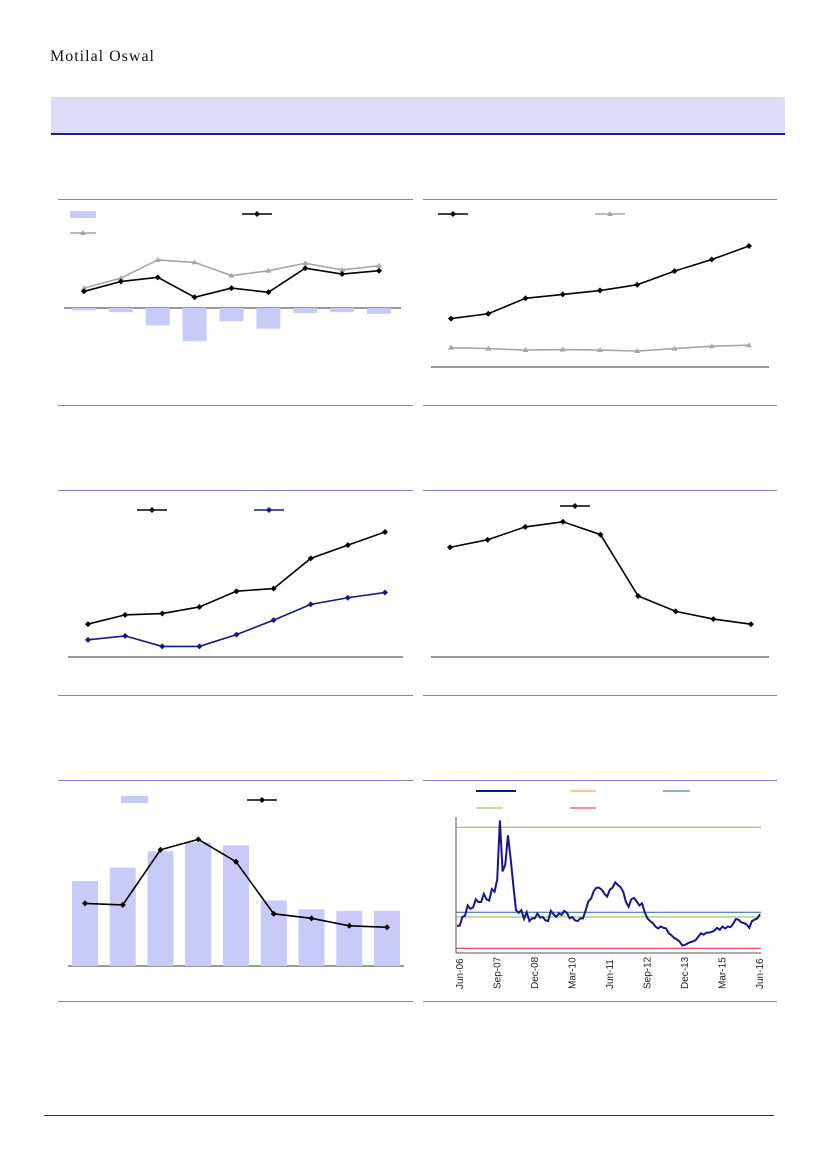 The image size is (827, 1169). I want to click on legend-navy-marker, so click(269, 510).